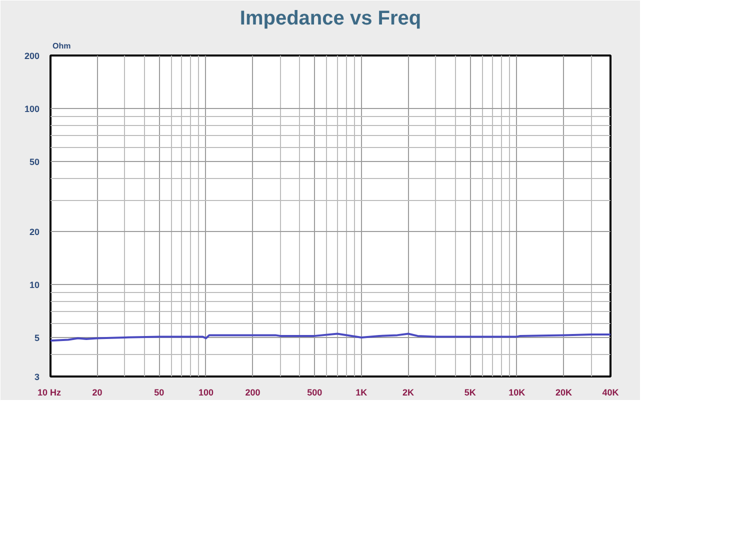 Image resolution: width=750 pixels, height=550 pixels. Describe the element at coordinates (314, 393) in the screenshot. I see `x-tick-label: 500` at that location.